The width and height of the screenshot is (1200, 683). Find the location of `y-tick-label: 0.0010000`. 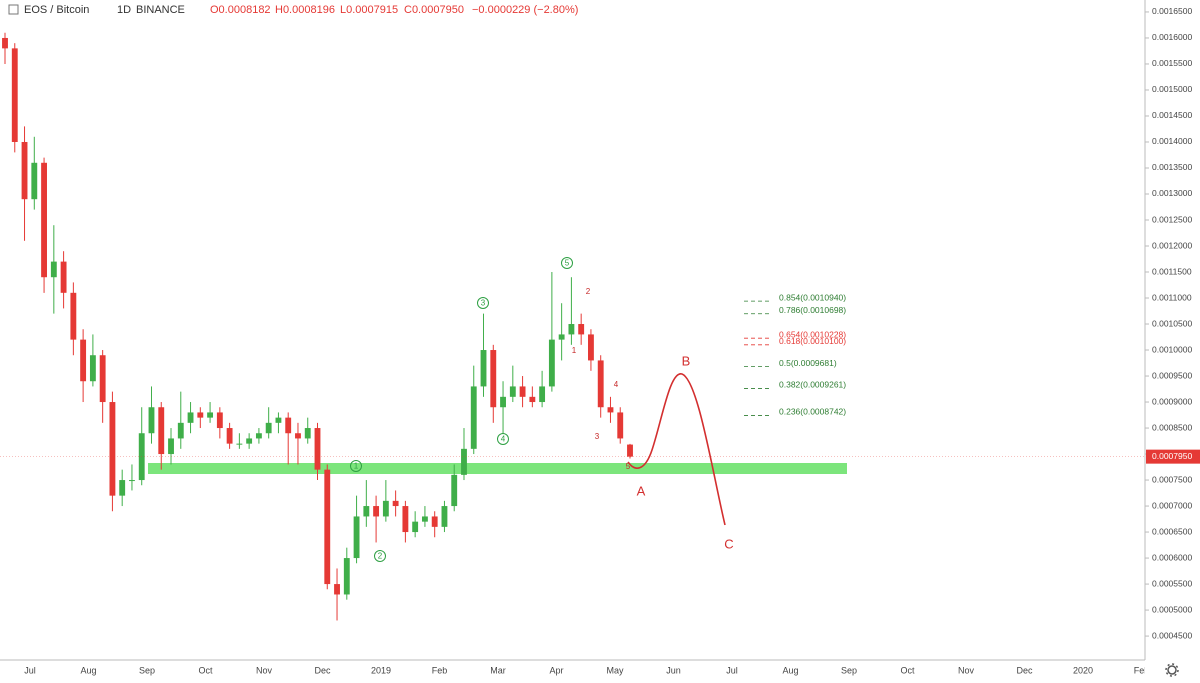

y-tick-label: 0.0010000 is located at coordinates (1172, 349).